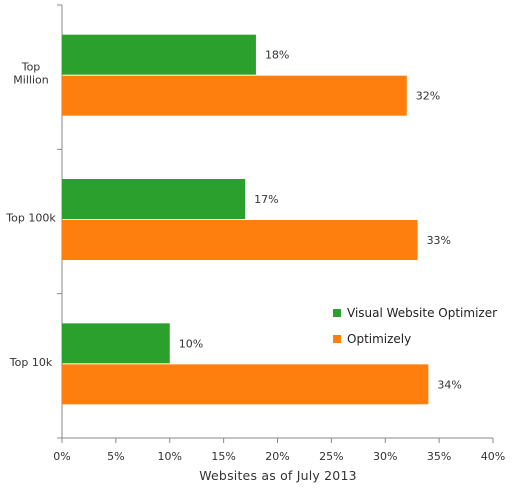 The image size is (524, 489). What do you see at coordinates (170, 456) in the screenshot?
I see `x-tick-label: 10%` at bounding box center [170, 456].